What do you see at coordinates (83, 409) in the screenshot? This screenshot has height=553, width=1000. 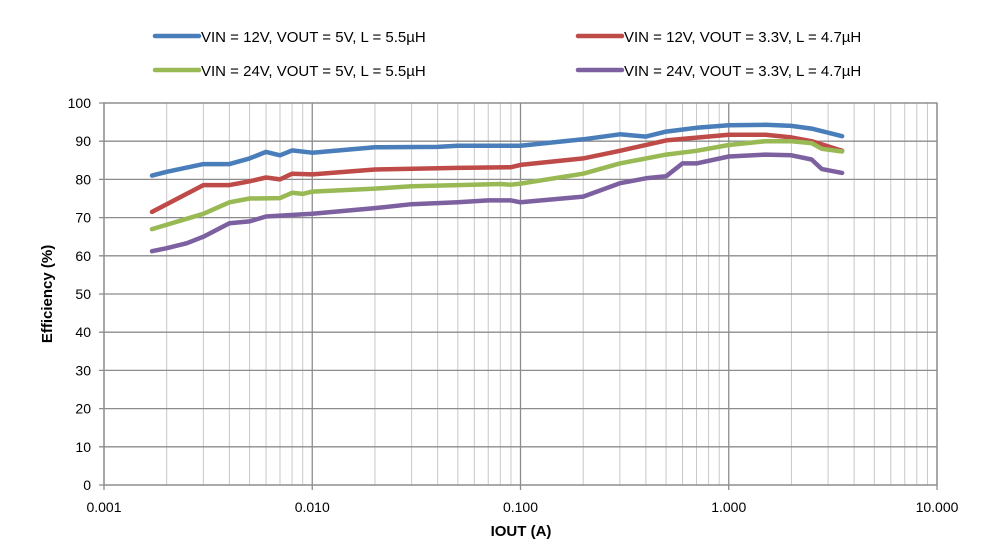 I see `y-tick-label: 20` at bounding box center [83, 409].